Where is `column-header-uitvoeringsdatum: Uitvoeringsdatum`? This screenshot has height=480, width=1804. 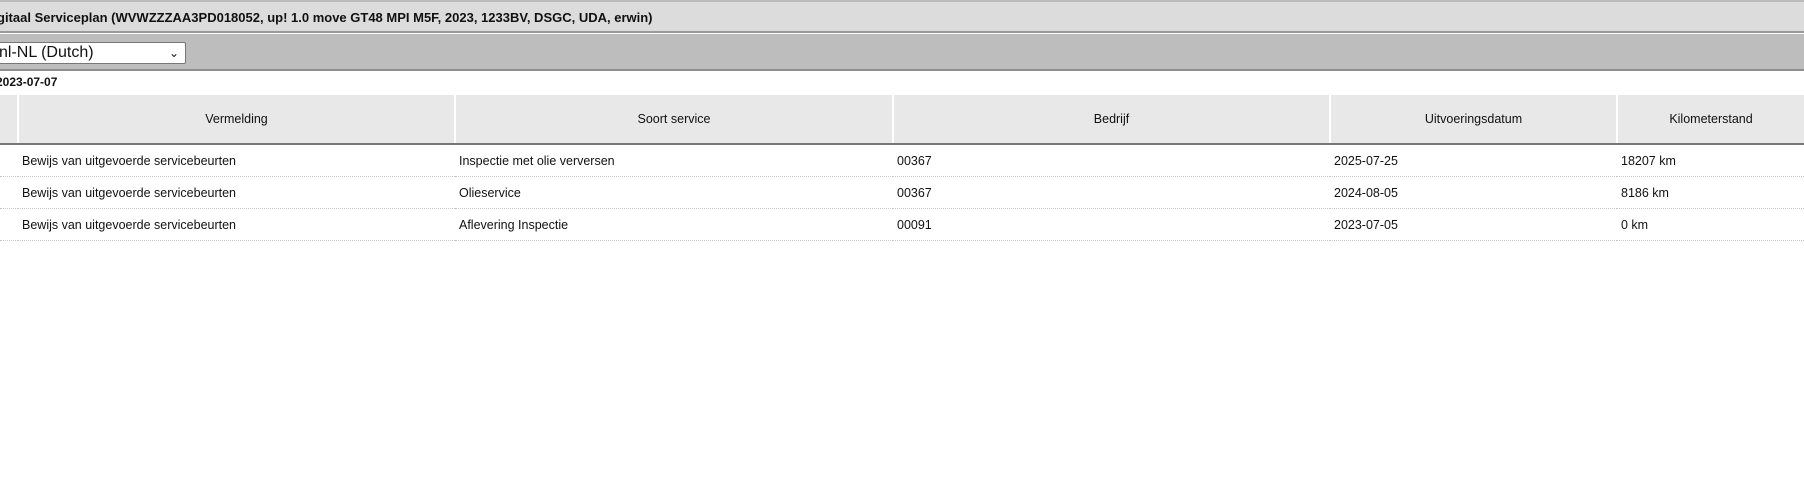
column-header-uitvoeringsdatum: Uitvoeringsdatum is located at coordinates (1473, 120).